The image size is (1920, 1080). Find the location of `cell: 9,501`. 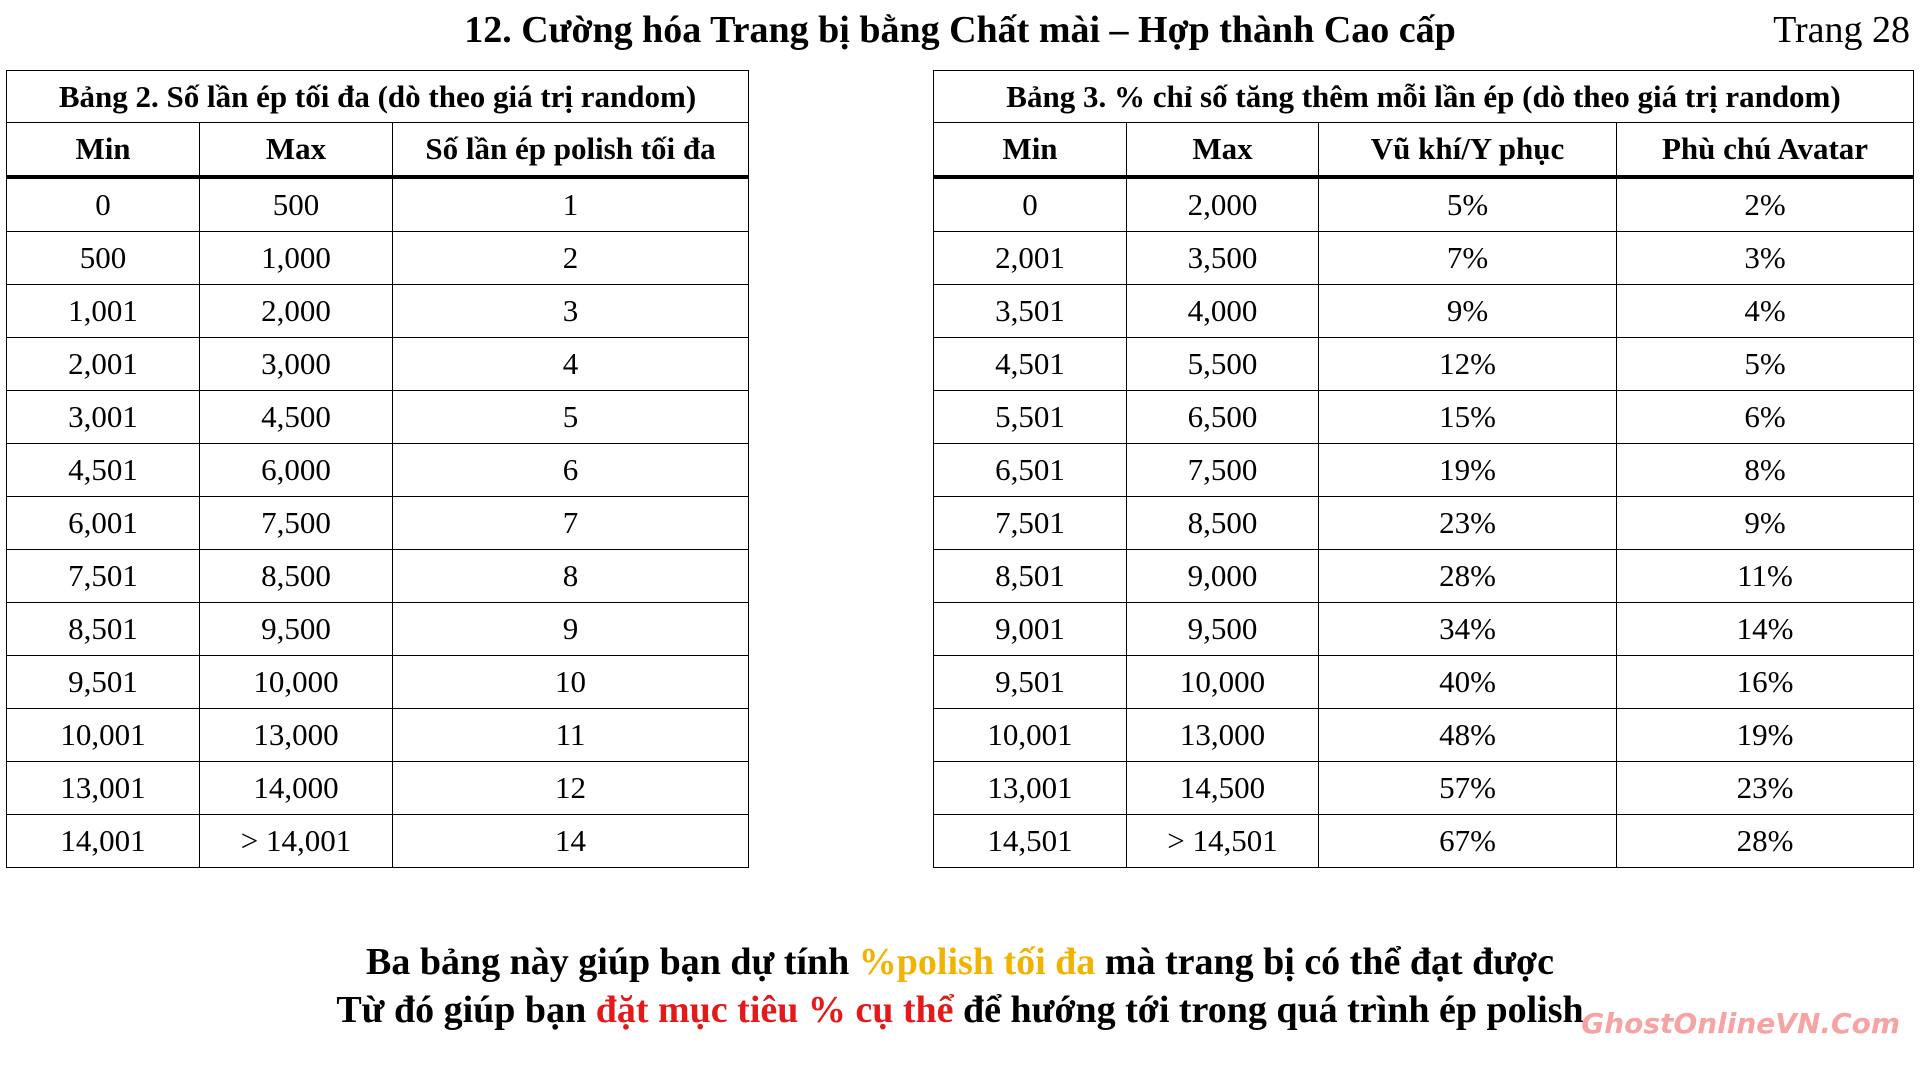

cell: 9,501 is located at coordinates (103, 682).